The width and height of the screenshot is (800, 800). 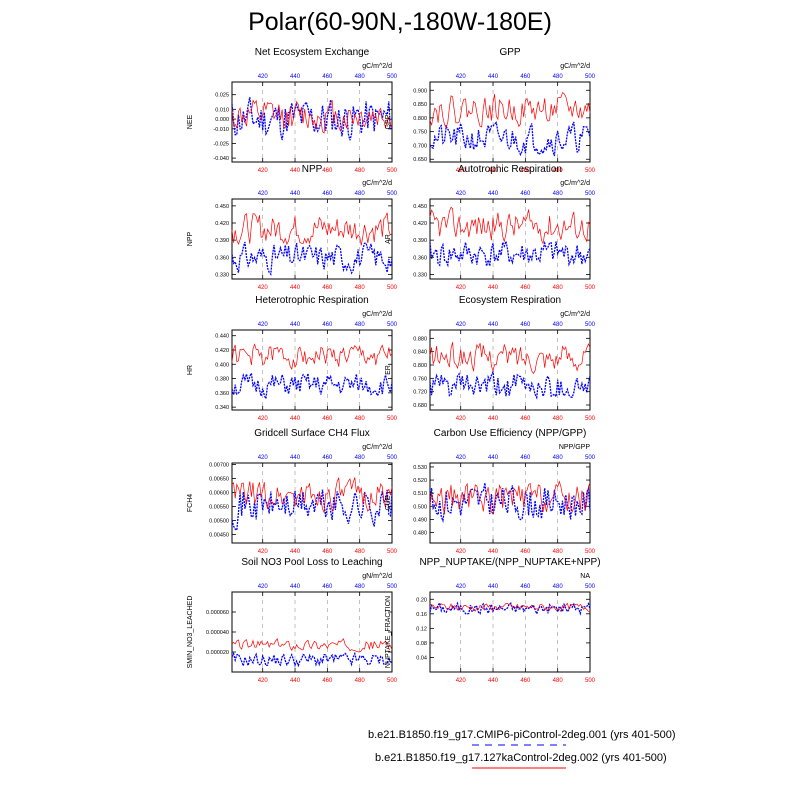 What do you see at coordinates (311, 562) in the screenshot?
I see `panel-title: Soil NO3 Pool Loss to Leaching` at bounding box center [311, 562].